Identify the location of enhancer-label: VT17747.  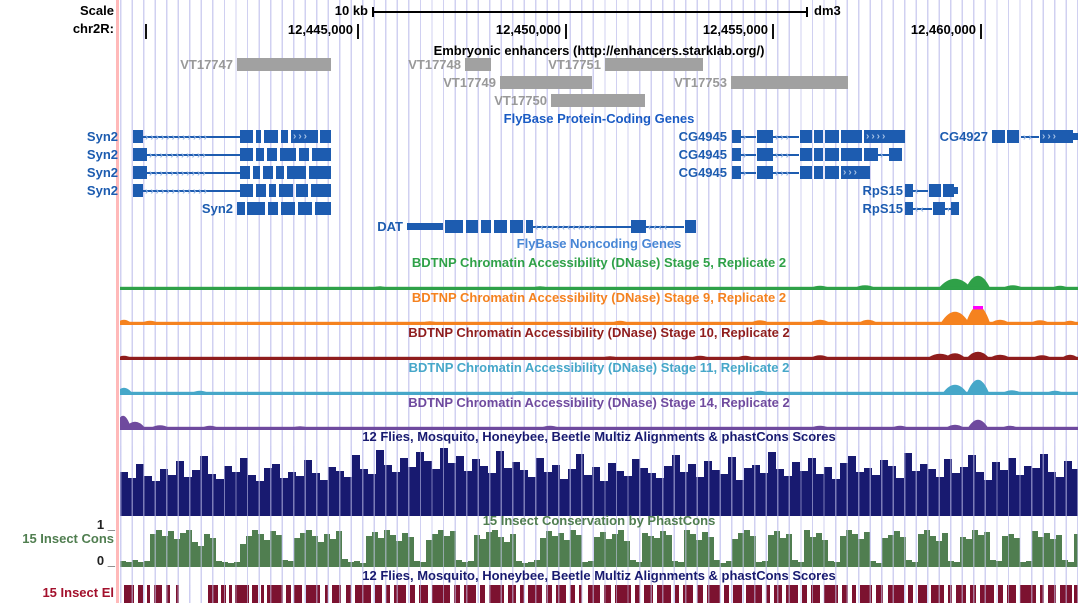
(206, 64).